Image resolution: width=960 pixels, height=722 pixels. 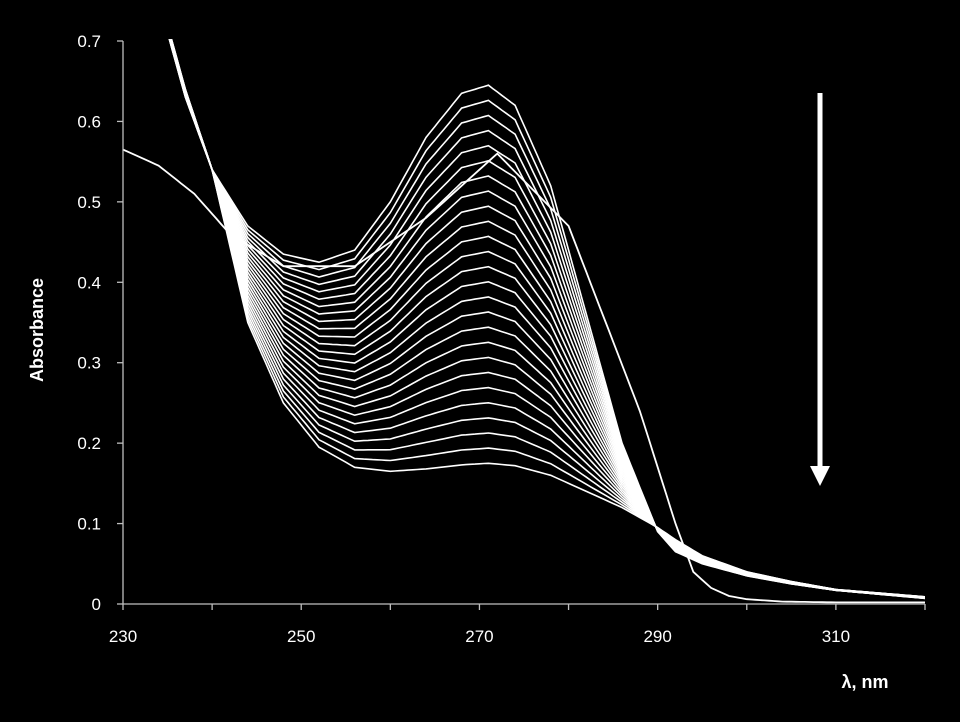 I want to click on x-tick-label: 290, so click(x=657, y=636).